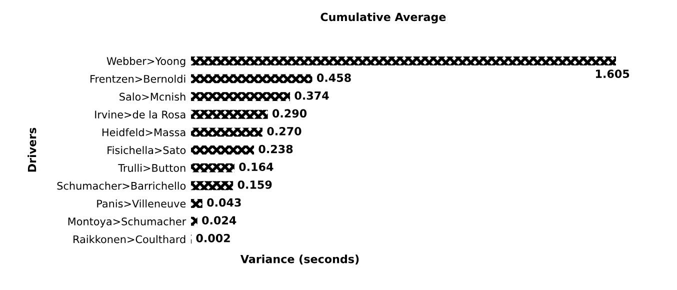  Describe the element at coordinates (255, 184) in the screenshot. I see `data-label: 0.159` at that location.